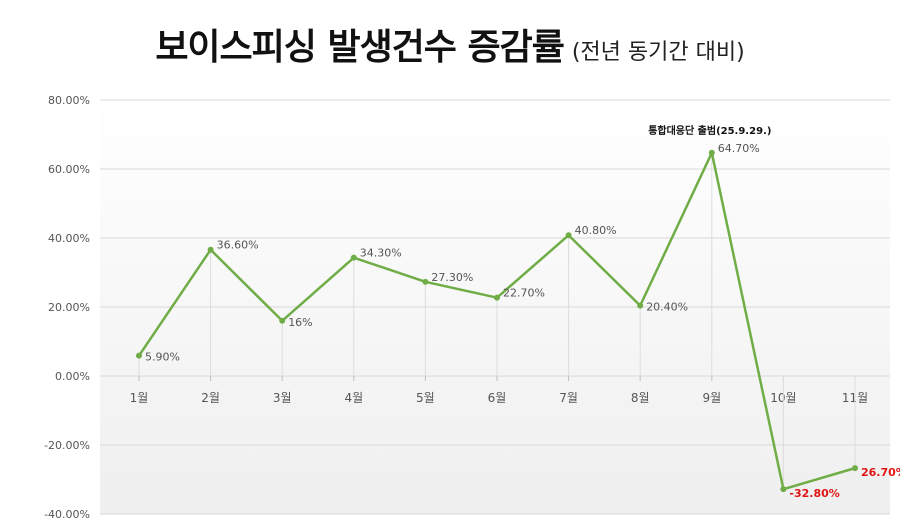 The height and width of the screenshot is (523, 900). Describe the element at coordinates (596, 230) in the screenshot. I see `data-label: 40.80%` at that location.